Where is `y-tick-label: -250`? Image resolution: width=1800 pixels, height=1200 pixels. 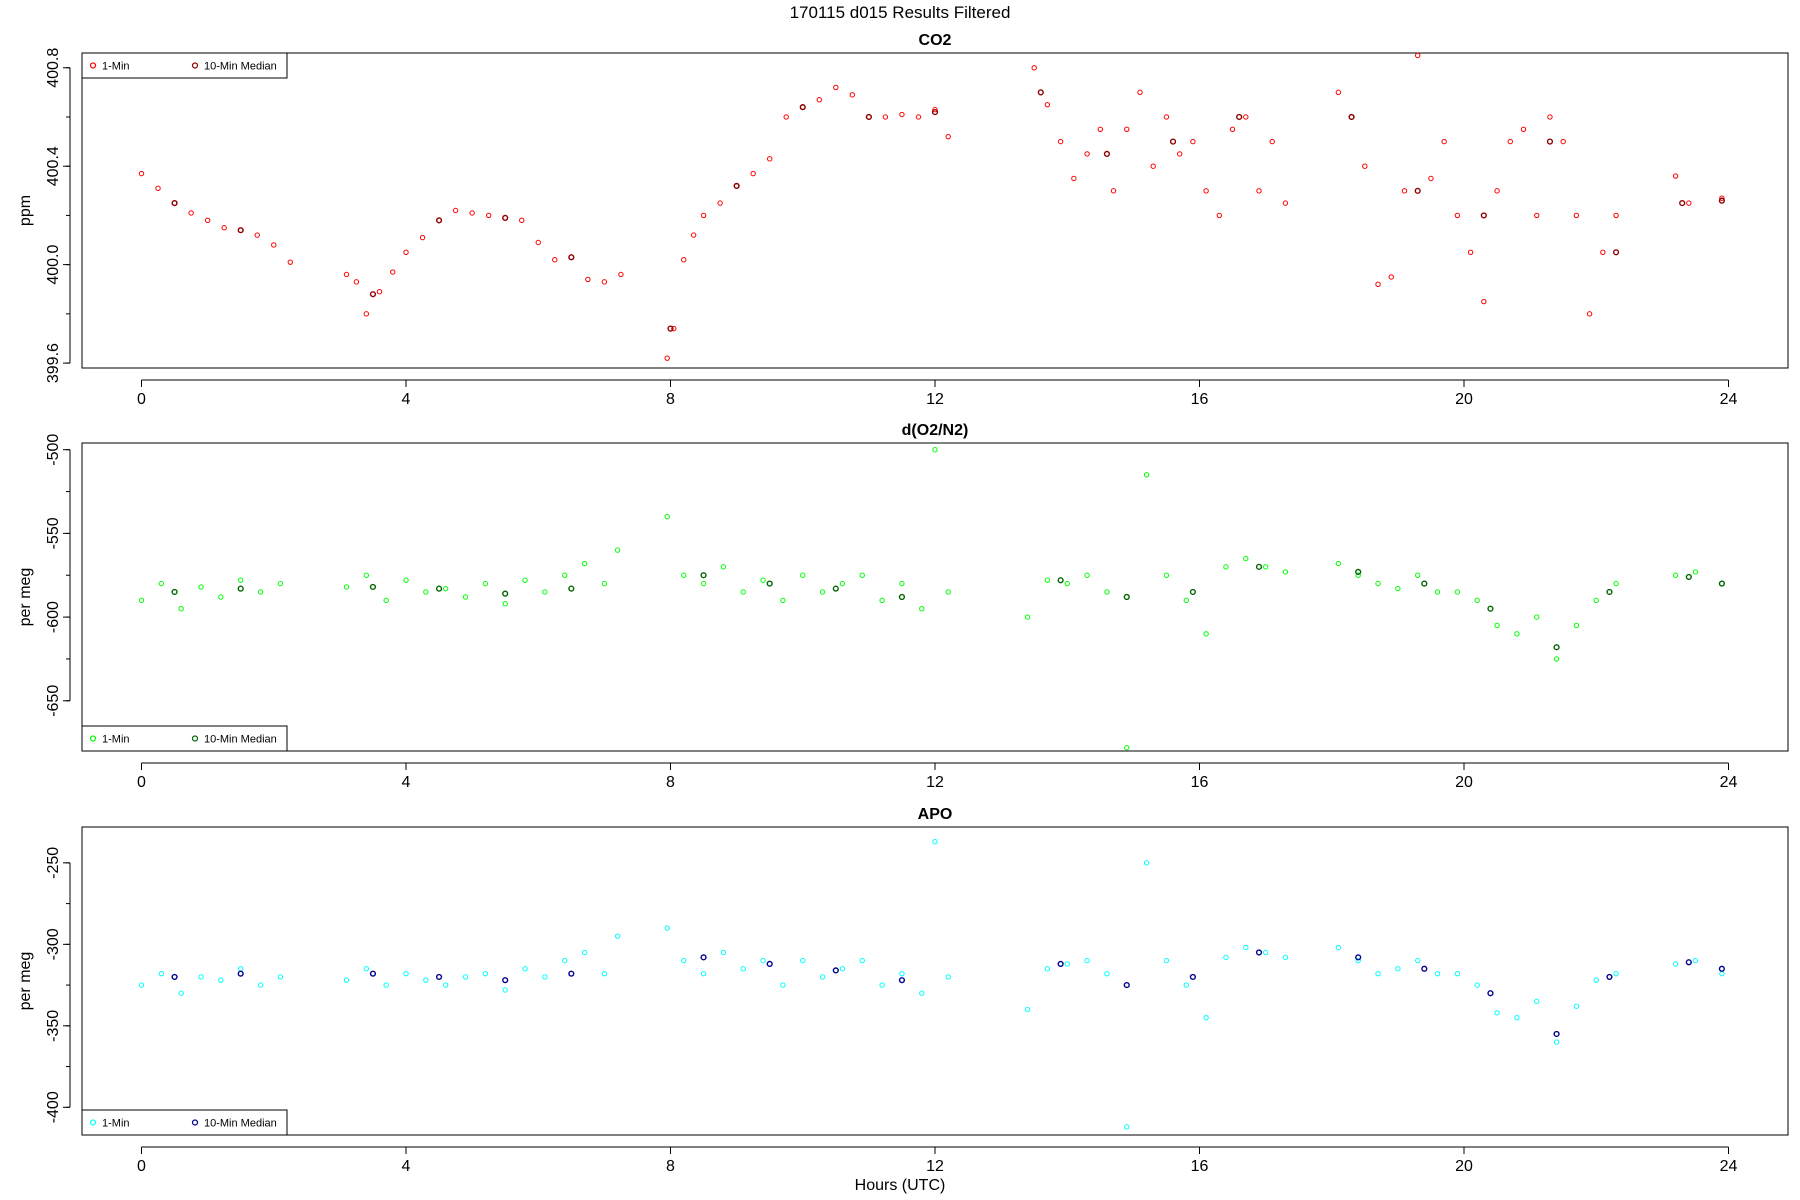
y-tick-label: -250 is located at coordinates (53, 863).